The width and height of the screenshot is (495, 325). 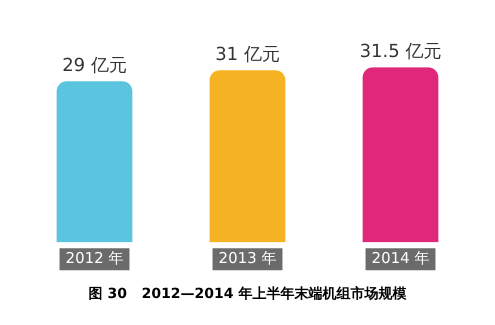 I want to click on data-label: 31.5 亿元, so click(x=401, y=51).